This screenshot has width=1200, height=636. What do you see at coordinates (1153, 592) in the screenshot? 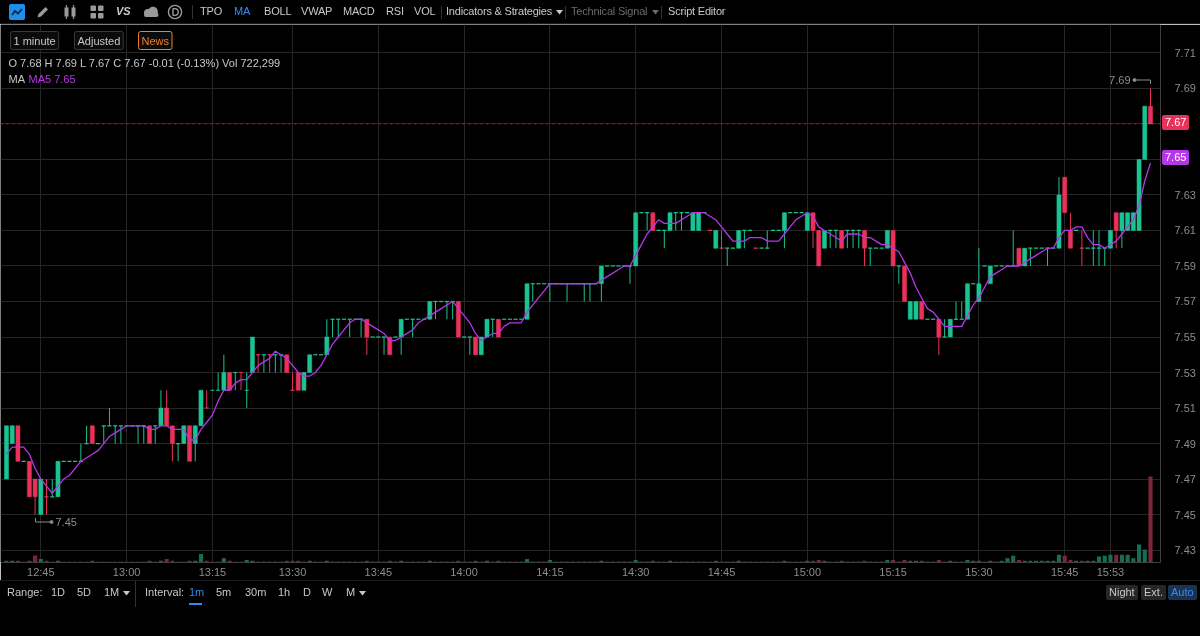
I see `text: Ext.` at bounding box center [1153, 592].